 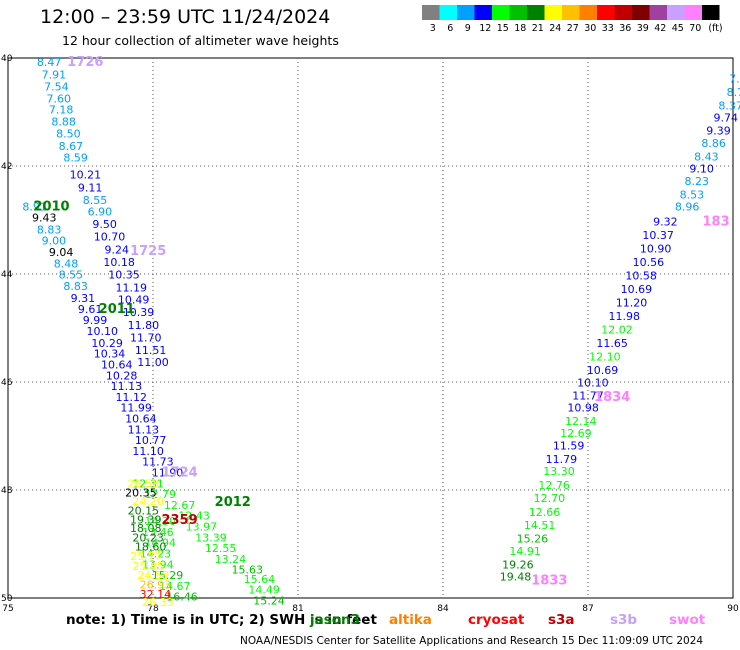 I want to click on satellite-jason3: jason3, so click(x=335, y=620).